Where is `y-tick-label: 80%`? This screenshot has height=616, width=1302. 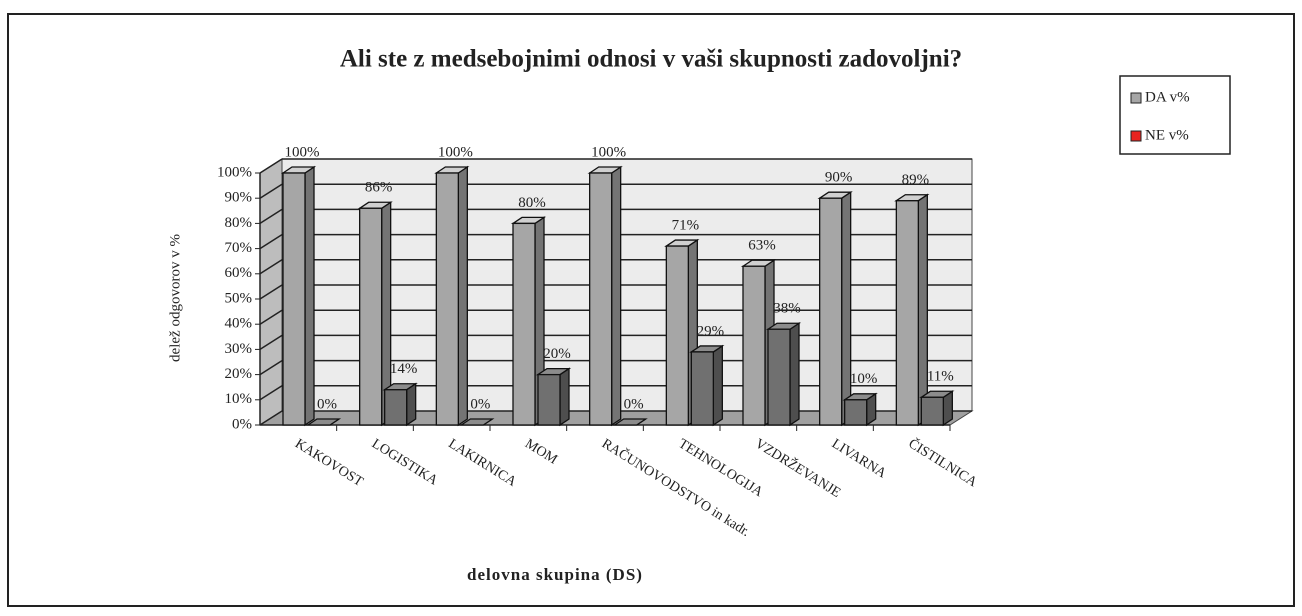
y-tick-label: 80% is located at coordinates (239, 223).